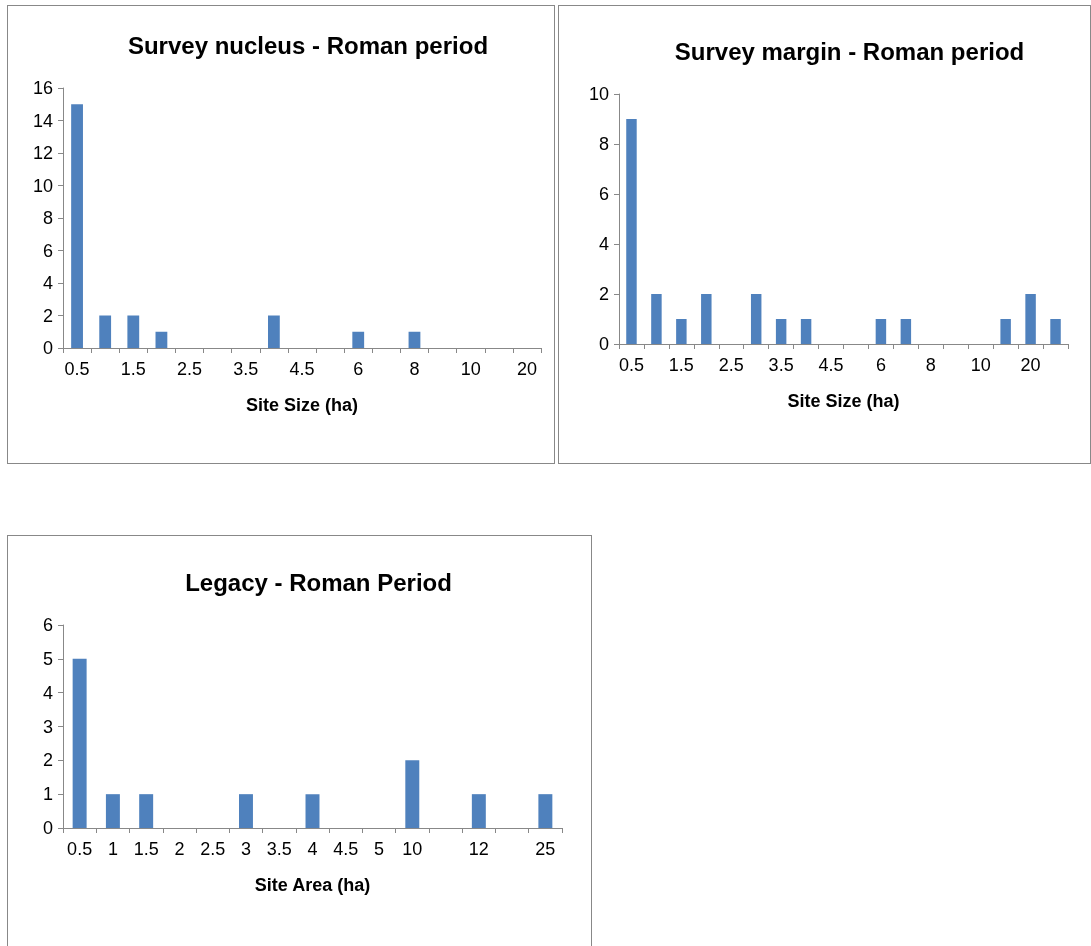 The height and width of the screenshot is (946, 1091). Describe the element at coordinates (545, 849) in the screenshot. I see `x-tick-label: 25` at that location.